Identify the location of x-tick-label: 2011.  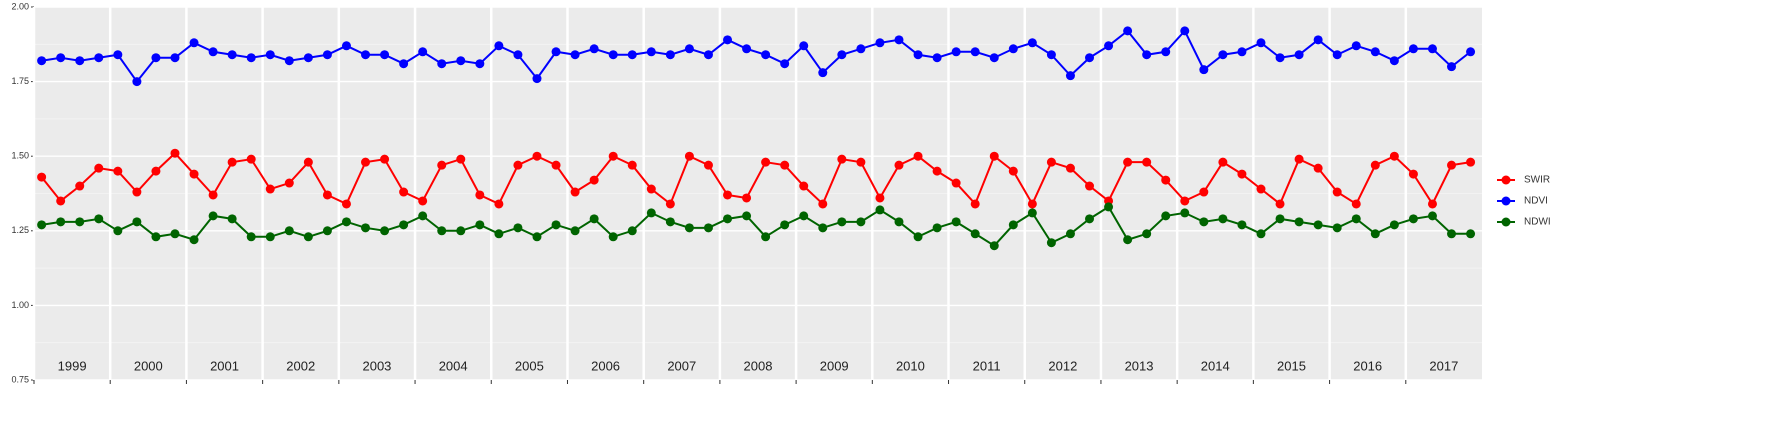
(987, 365).